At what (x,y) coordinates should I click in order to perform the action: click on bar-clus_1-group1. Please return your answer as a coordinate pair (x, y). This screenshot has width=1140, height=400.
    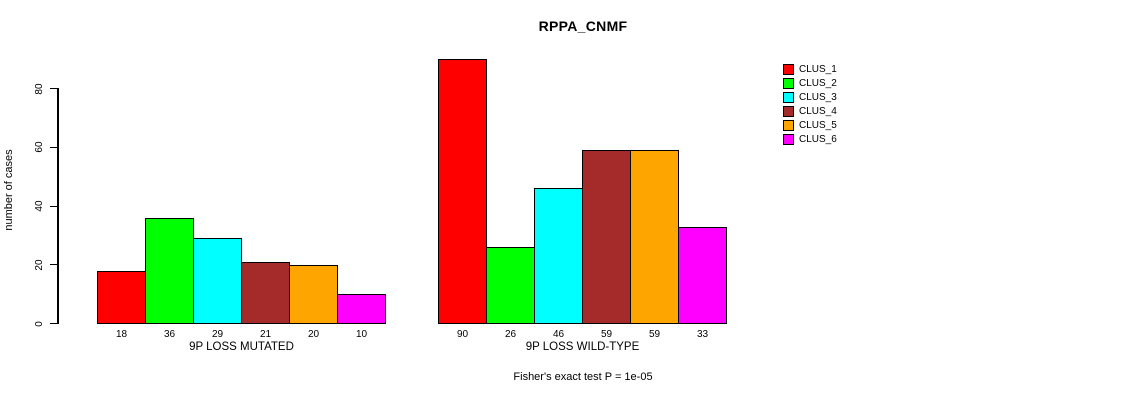
    Looking at the image, I should click on (121, 297).